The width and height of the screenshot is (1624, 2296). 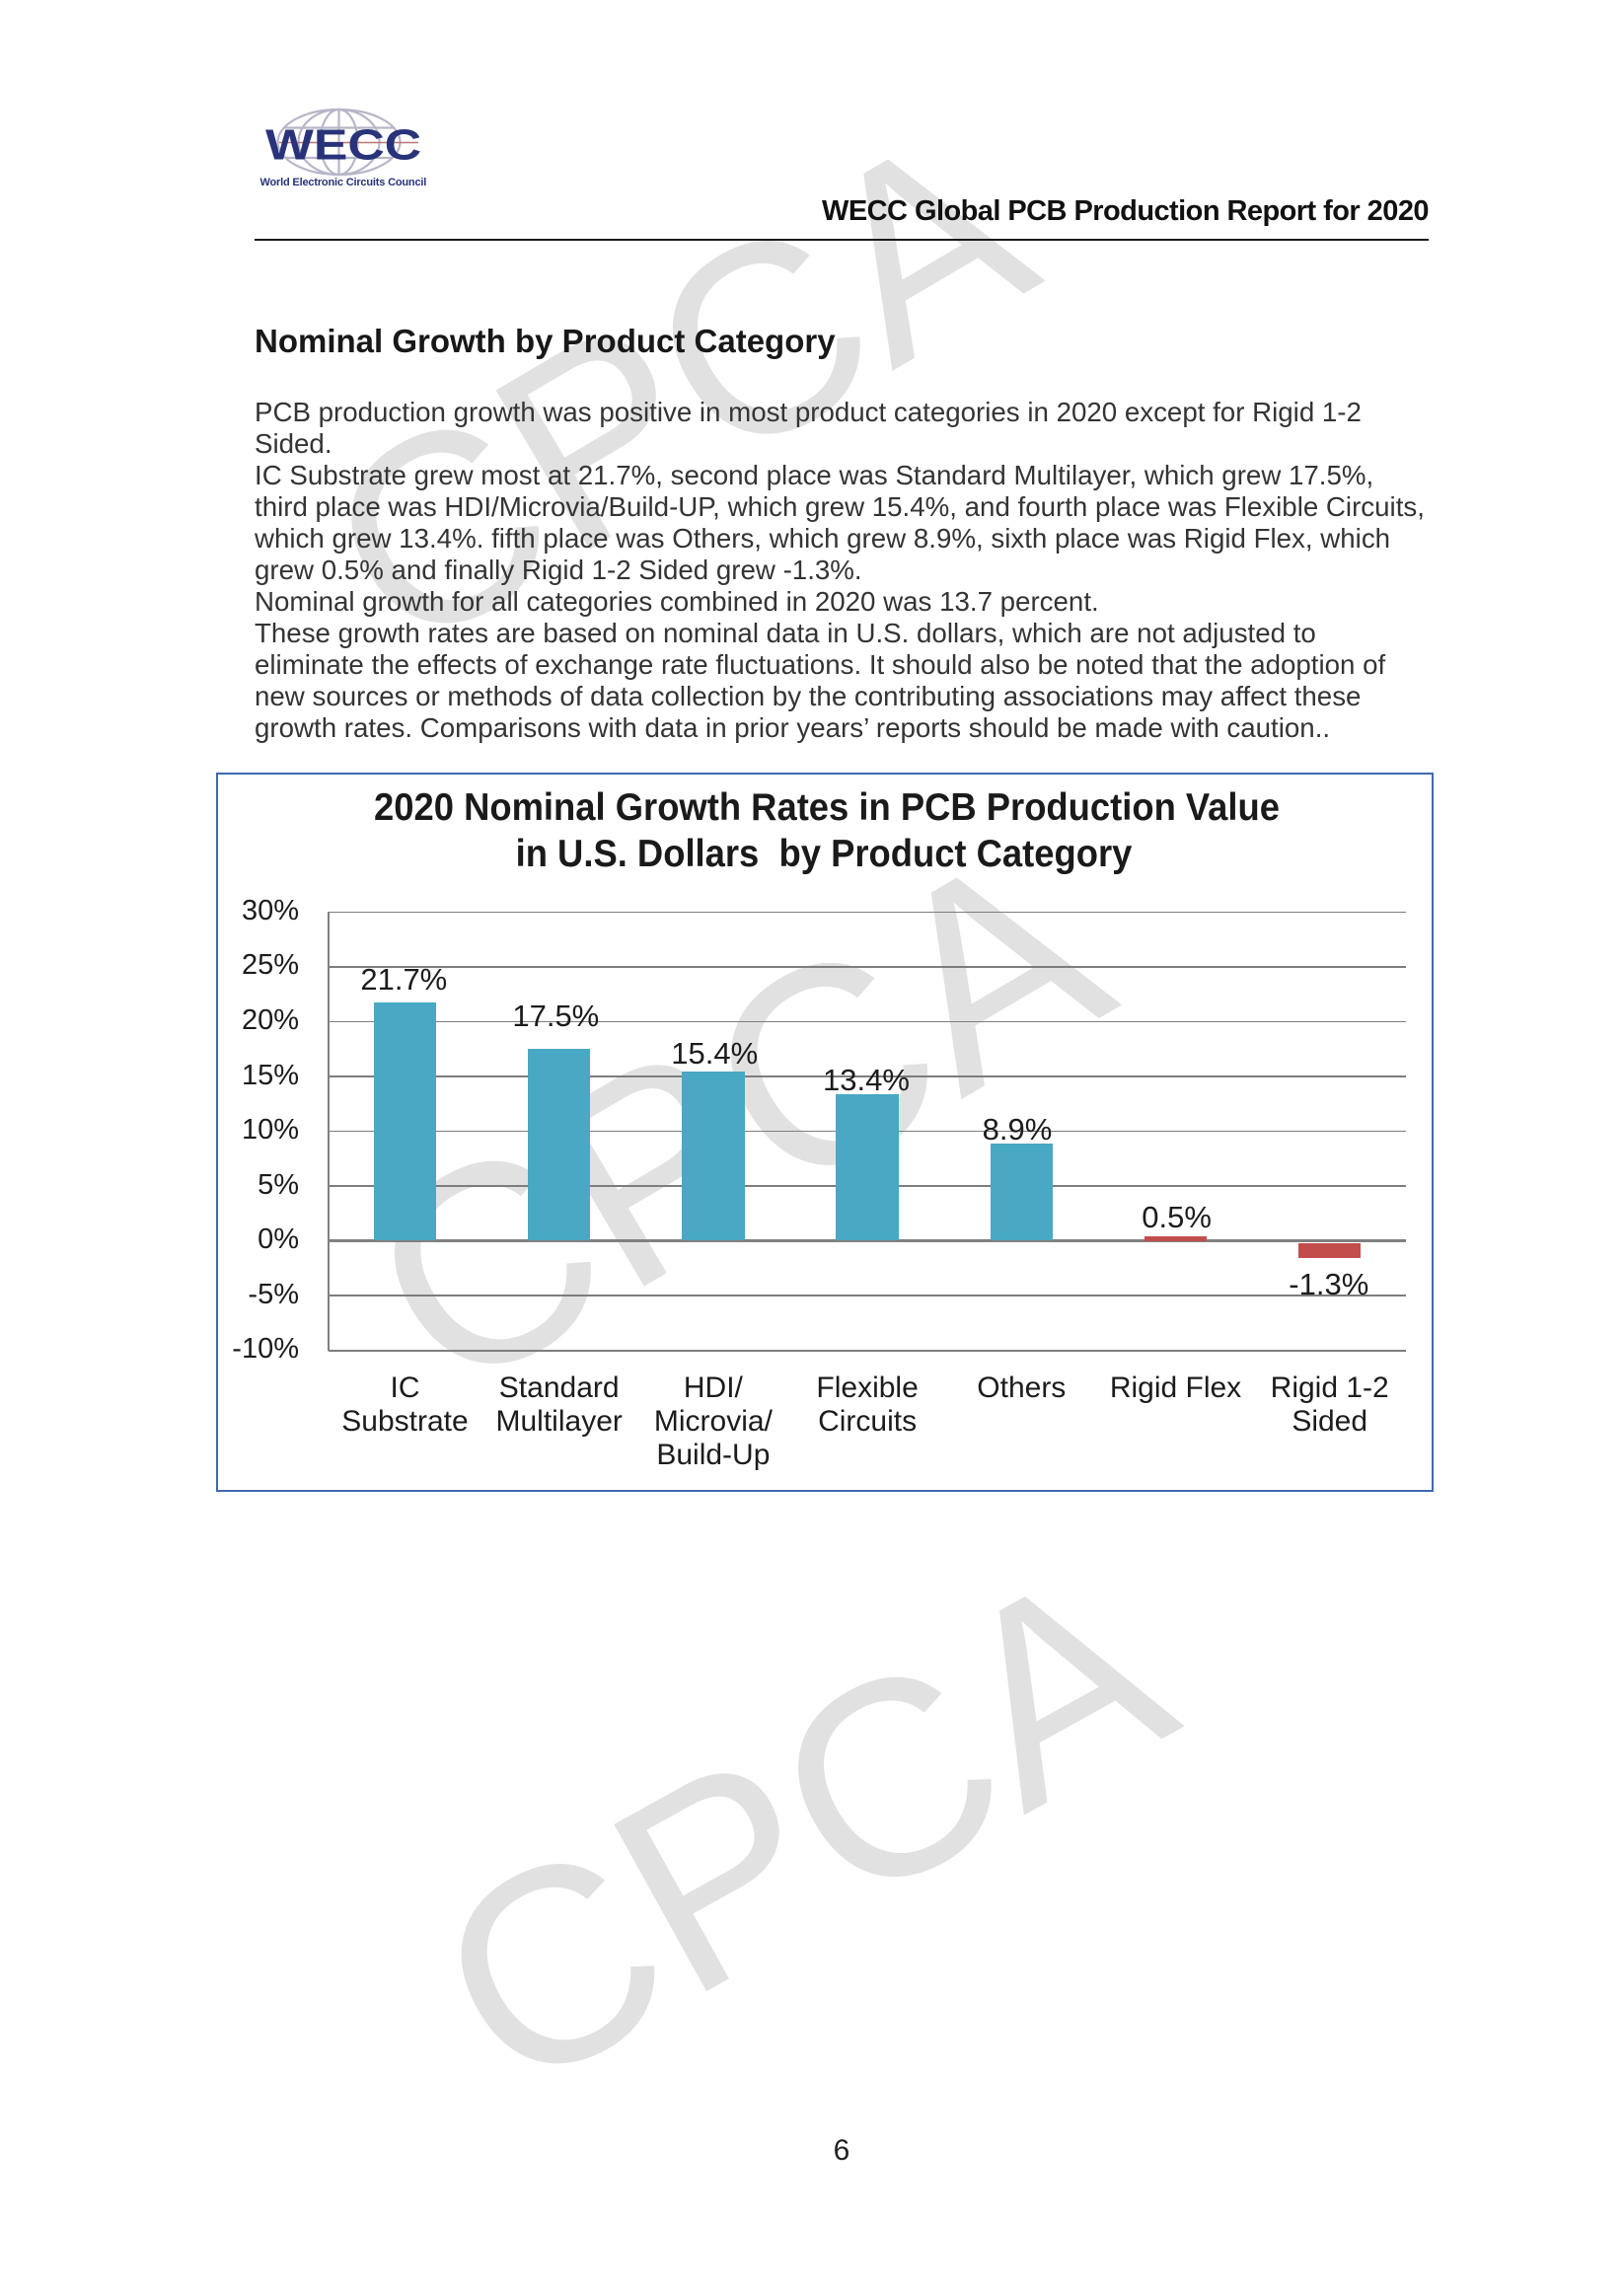 I want to click on svg-text:World Electronic Circuits Coun: World Electronic Circuits Council, so click(x=343, y=182).